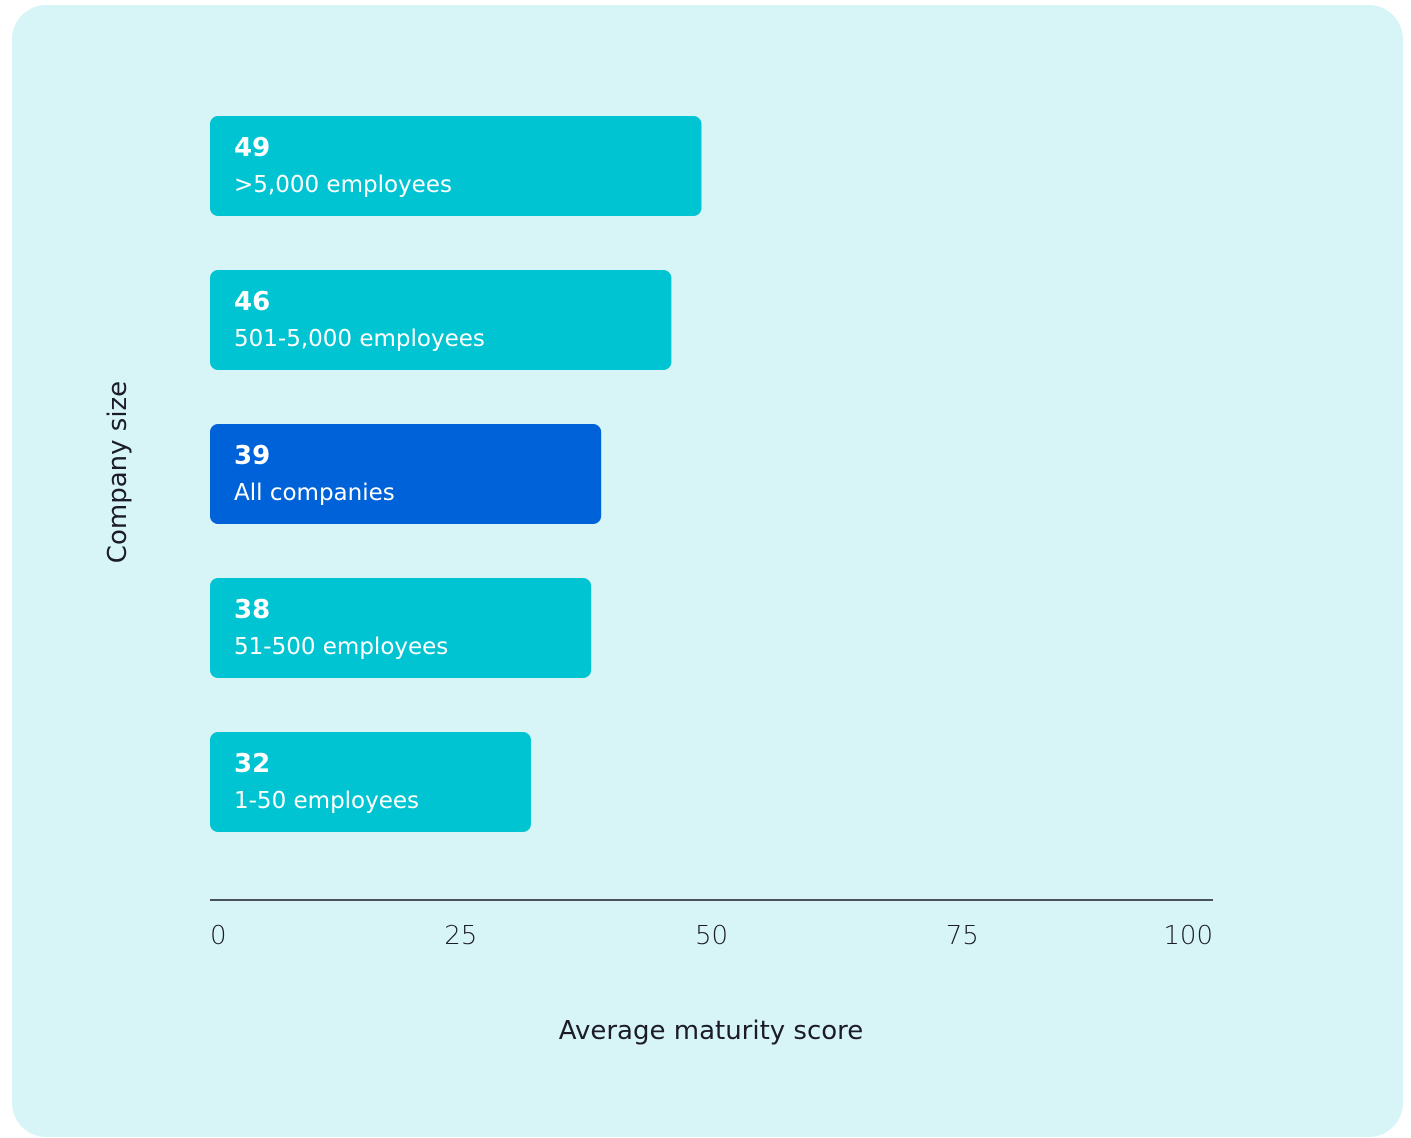 Image resolution: width=1411 pixels, height=1138 pixels. I want to click on bar-group: 49 >5,000 employees, so click(456, 166).